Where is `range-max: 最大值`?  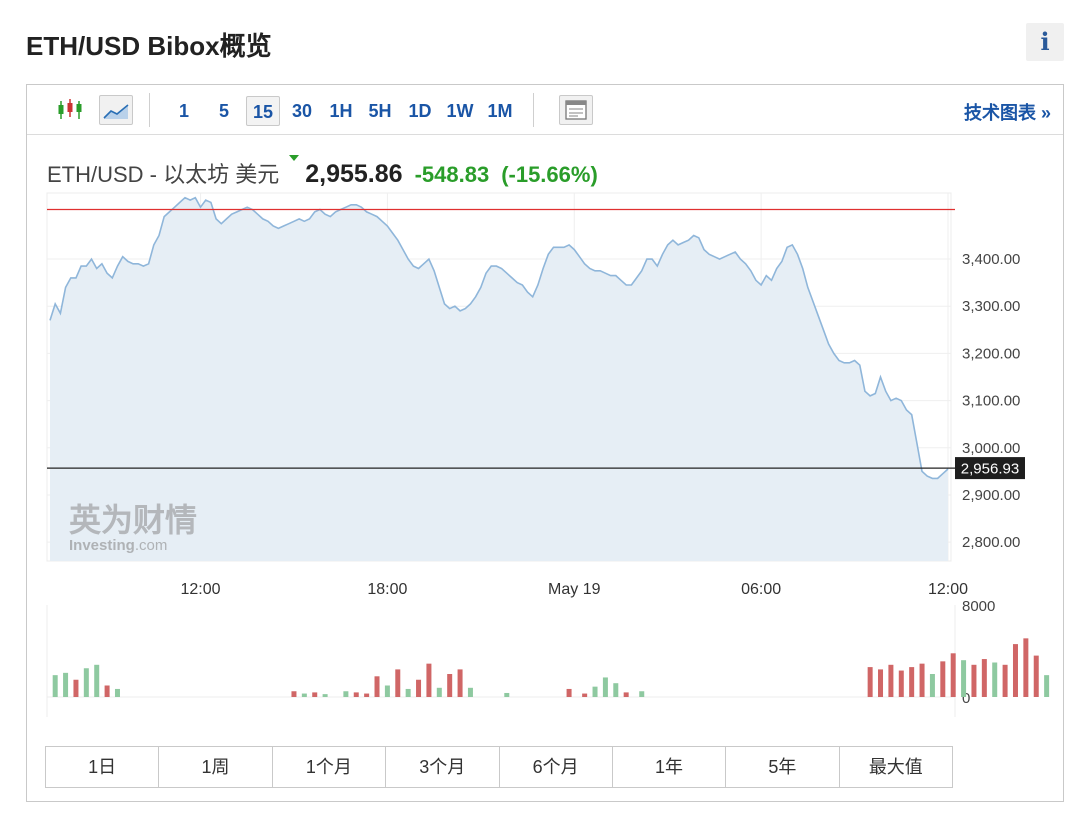
range-max: 最大值 is located at coordinates (895, 767).